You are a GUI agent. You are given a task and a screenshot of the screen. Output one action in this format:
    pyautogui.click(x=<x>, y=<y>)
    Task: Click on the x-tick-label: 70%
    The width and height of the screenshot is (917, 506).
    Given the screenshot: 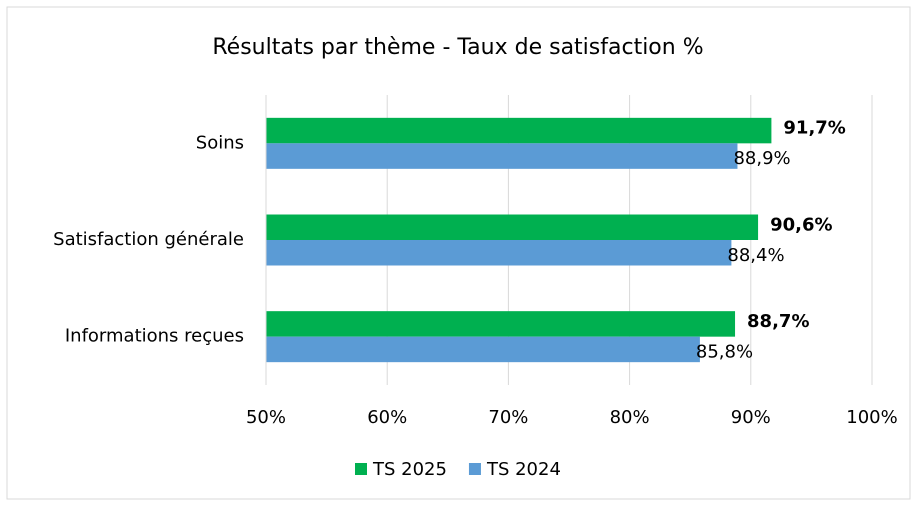 What is the action you would take?
    pyautogui.click(x=508, y=417)
    